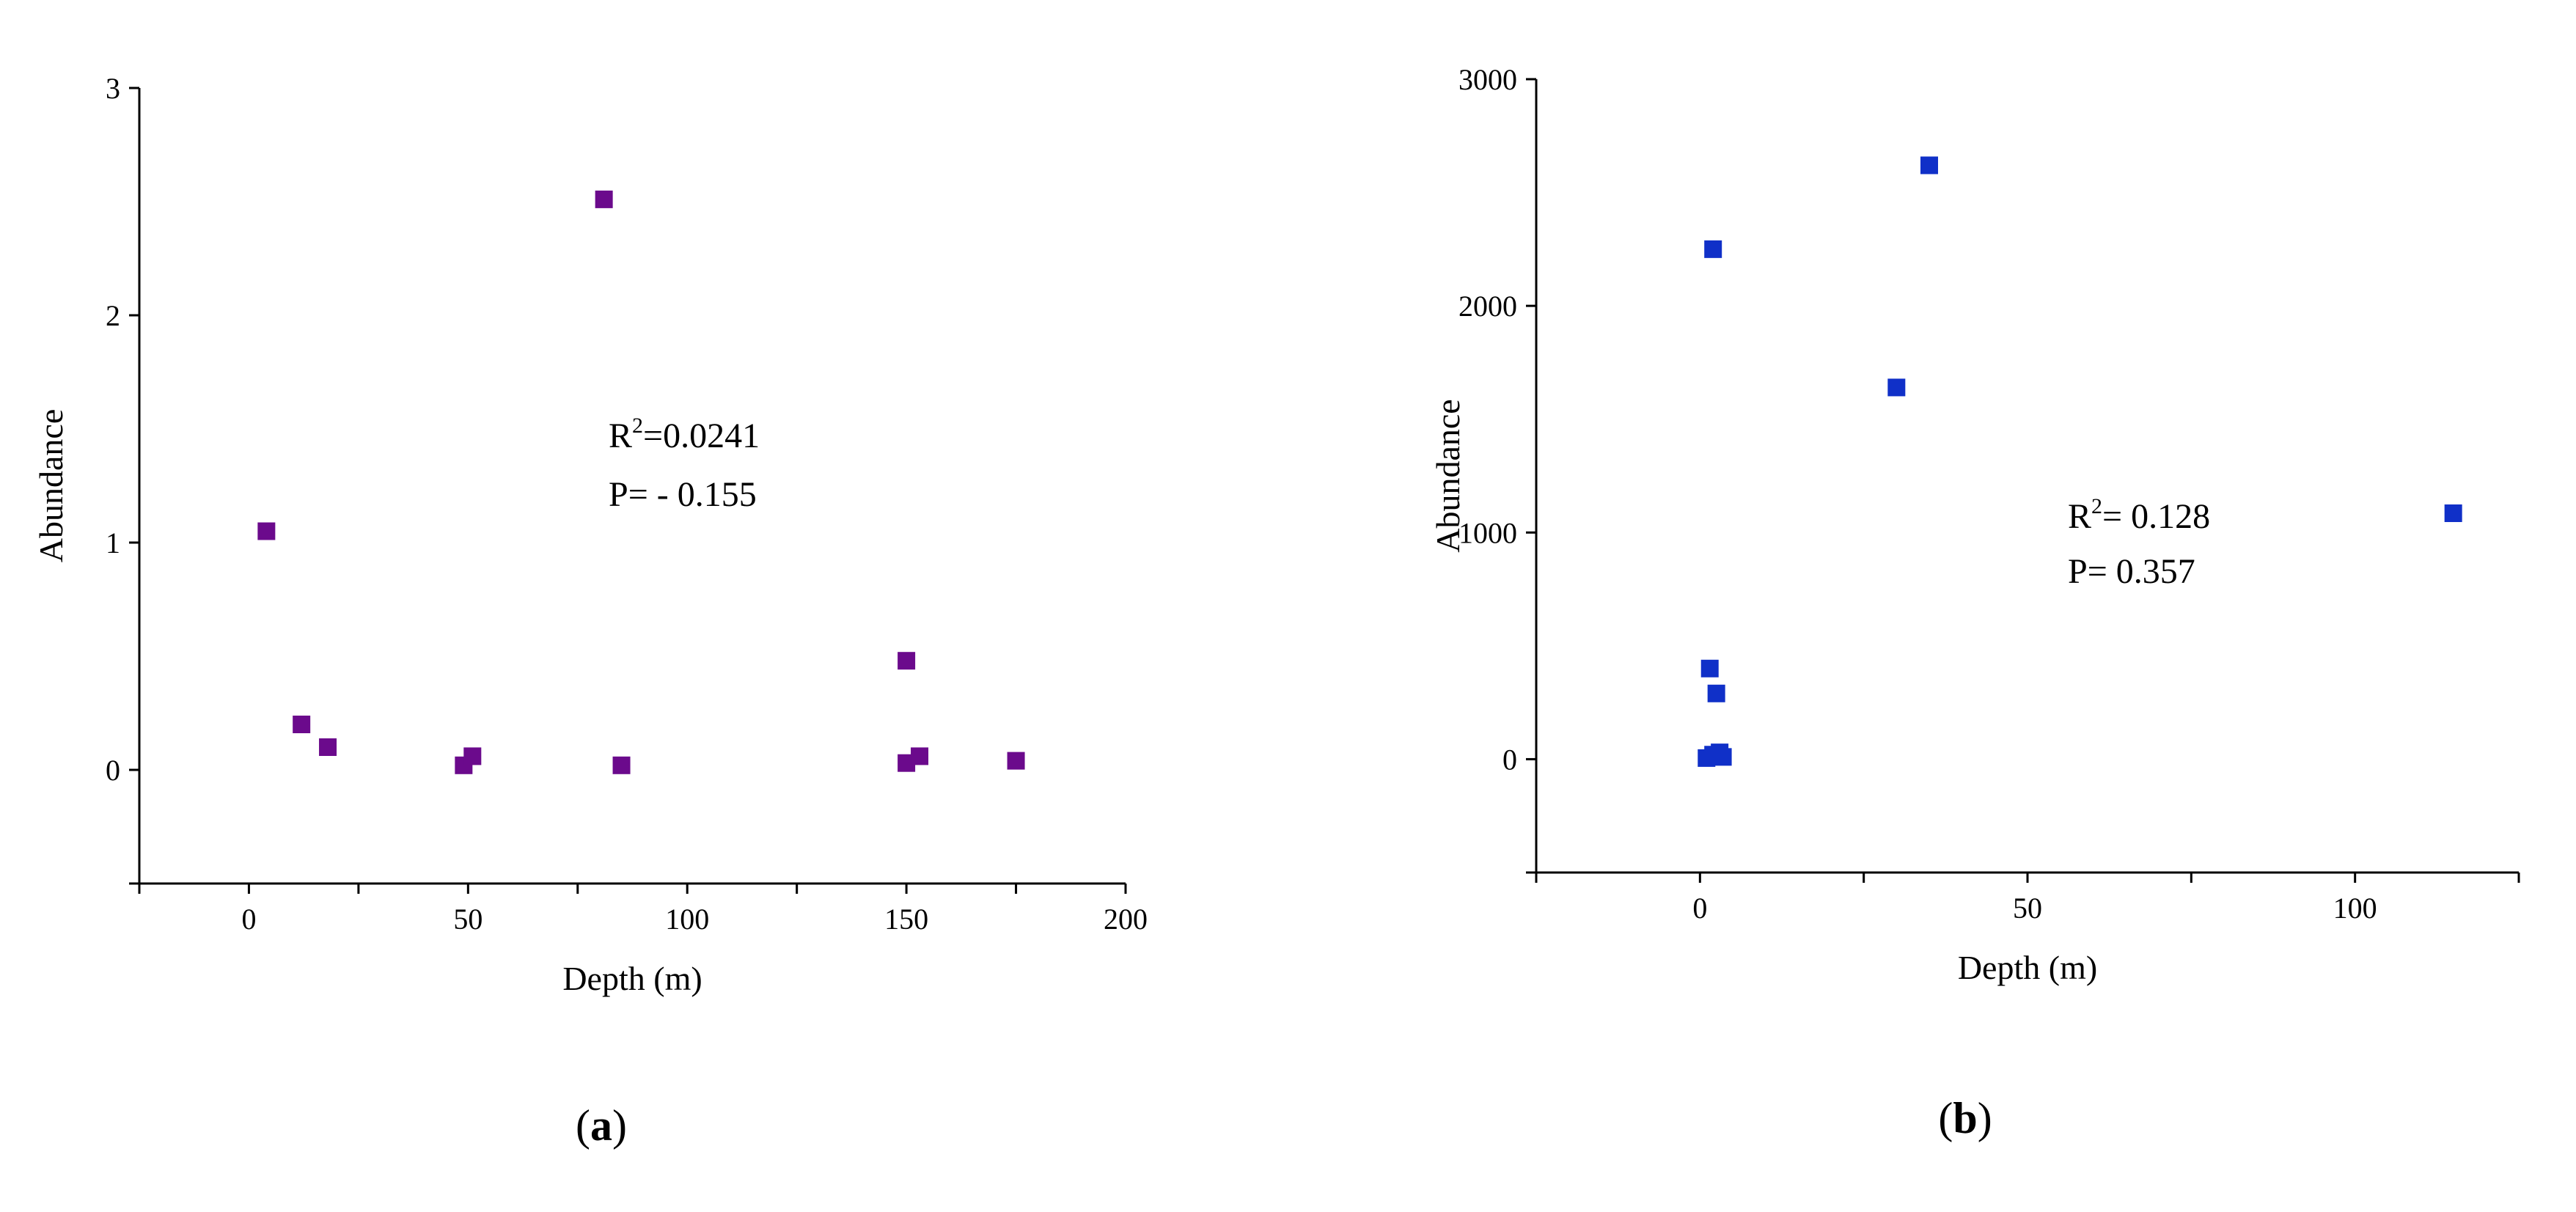  What do you see at coordinates (637, 426) in the screenshot?
I see `panel-a-r2-superscript: 2` at bounding box center [637, 426].